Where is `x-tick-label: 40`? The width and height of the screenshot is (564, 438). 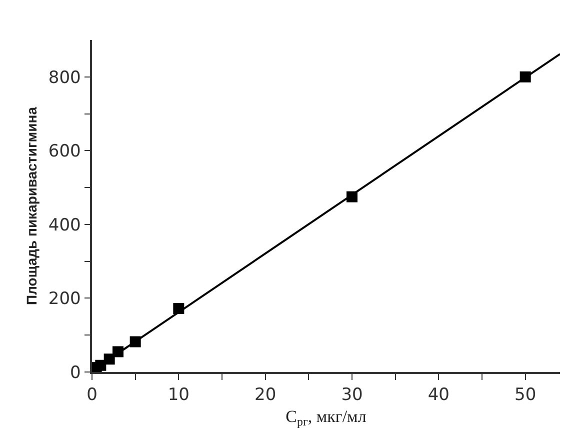 x-tick-label: 40 is located at coordinates (439, 395).